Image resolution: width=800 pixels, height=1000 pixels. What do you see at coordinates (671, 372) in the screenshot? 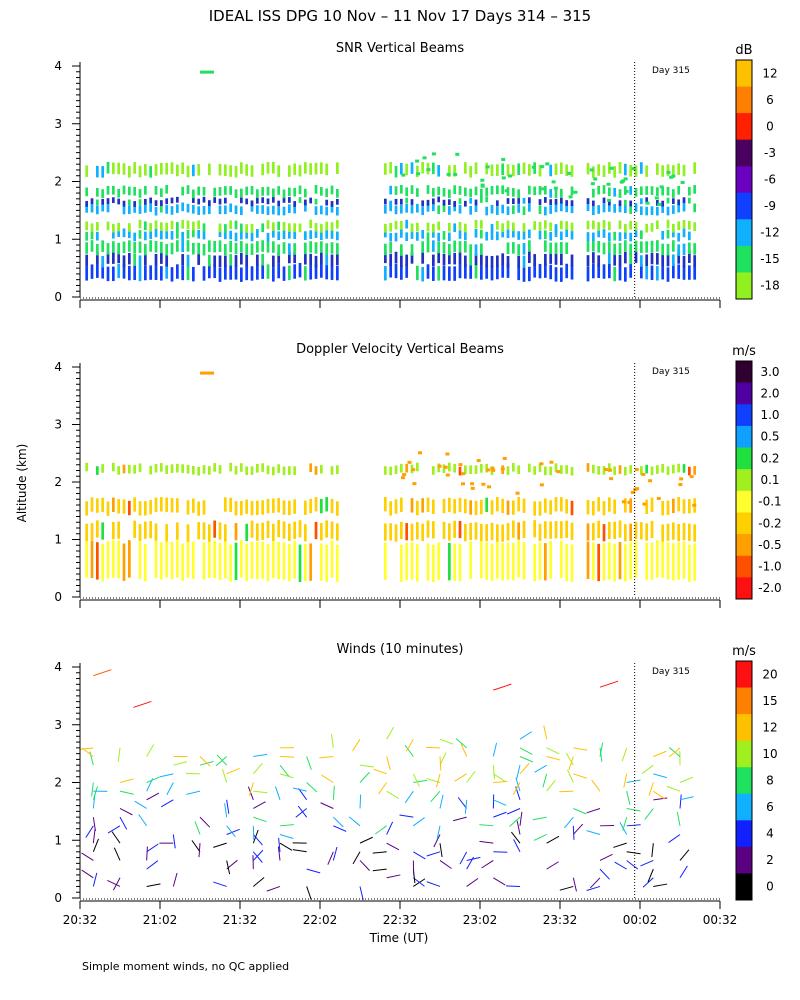
I see `day-label: Day 315` at bounding box center [671, 372].